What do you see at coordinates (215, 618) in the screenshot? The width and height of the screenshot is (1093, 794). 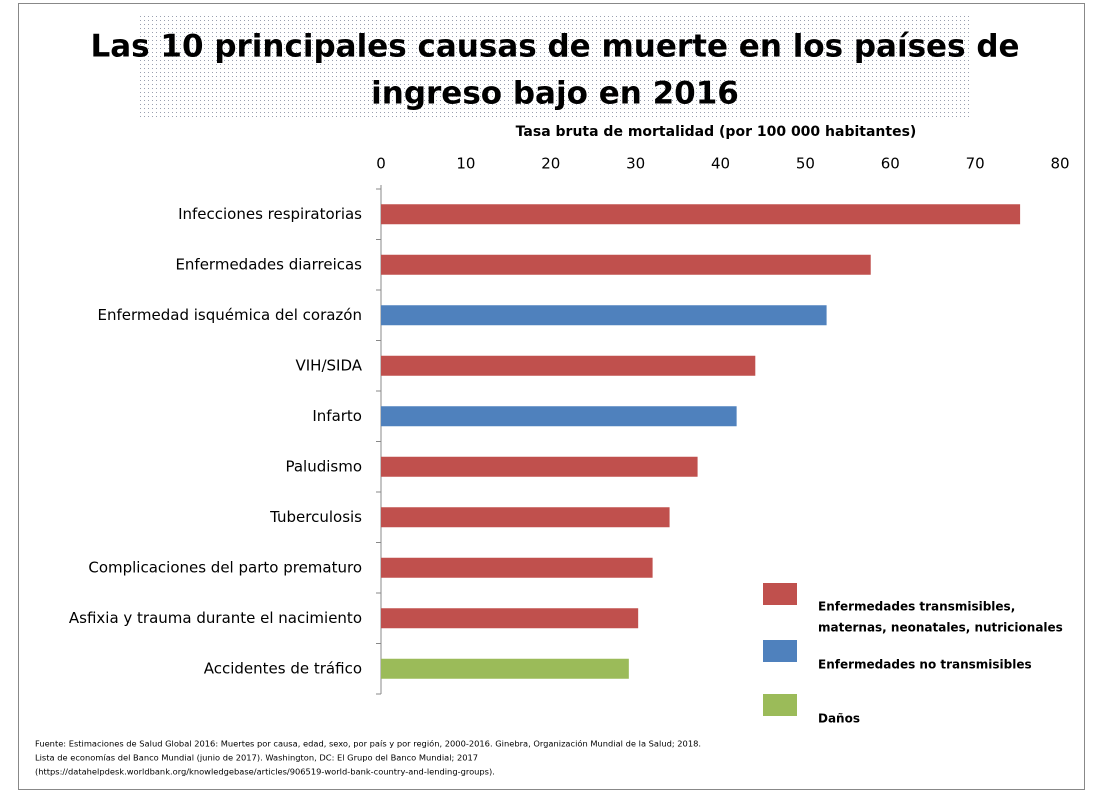 I see `y-tick-label: Asfixia y trauma durante el nacimiento` at bounding box center [215, 618].